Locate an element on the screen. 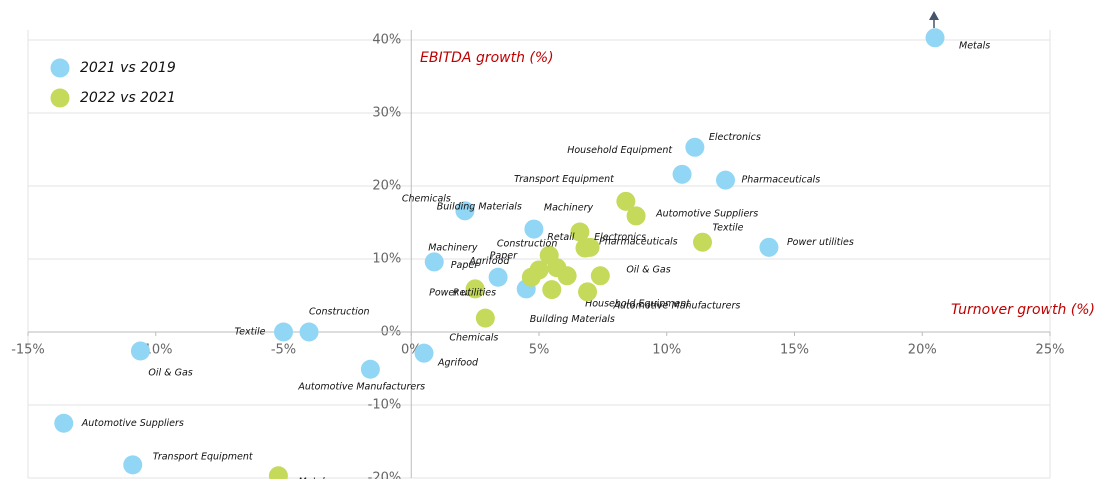 The height and width of the screenshot is (479, 1108). legend-label: 2021 vs 2019 is located at coordinates (128, 68).